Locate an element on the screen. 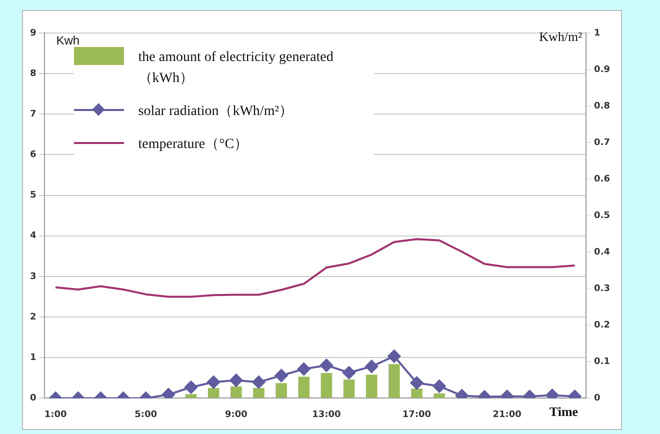 The image size is (660, 434). x-tick-label: 9:00 is located at coordinates (236, 415).